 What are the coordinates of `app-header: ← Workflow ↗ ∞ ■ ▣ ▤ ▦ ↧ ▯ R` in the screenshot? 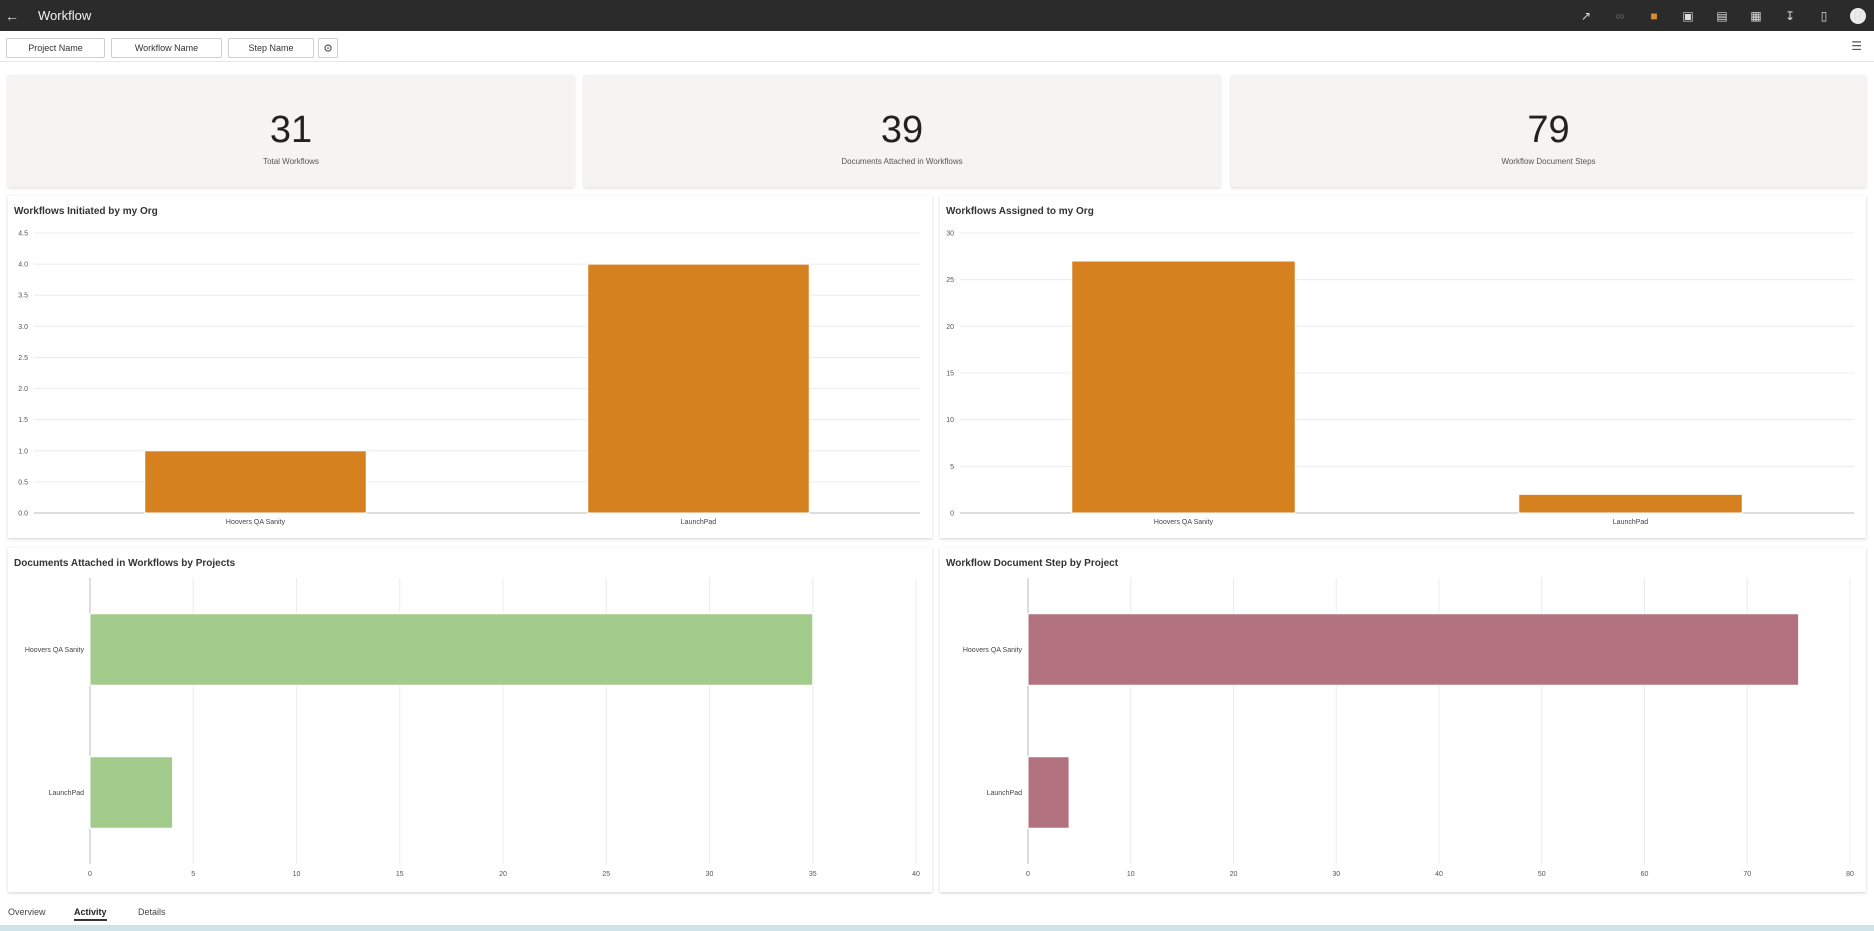 It's located at (937, 15).